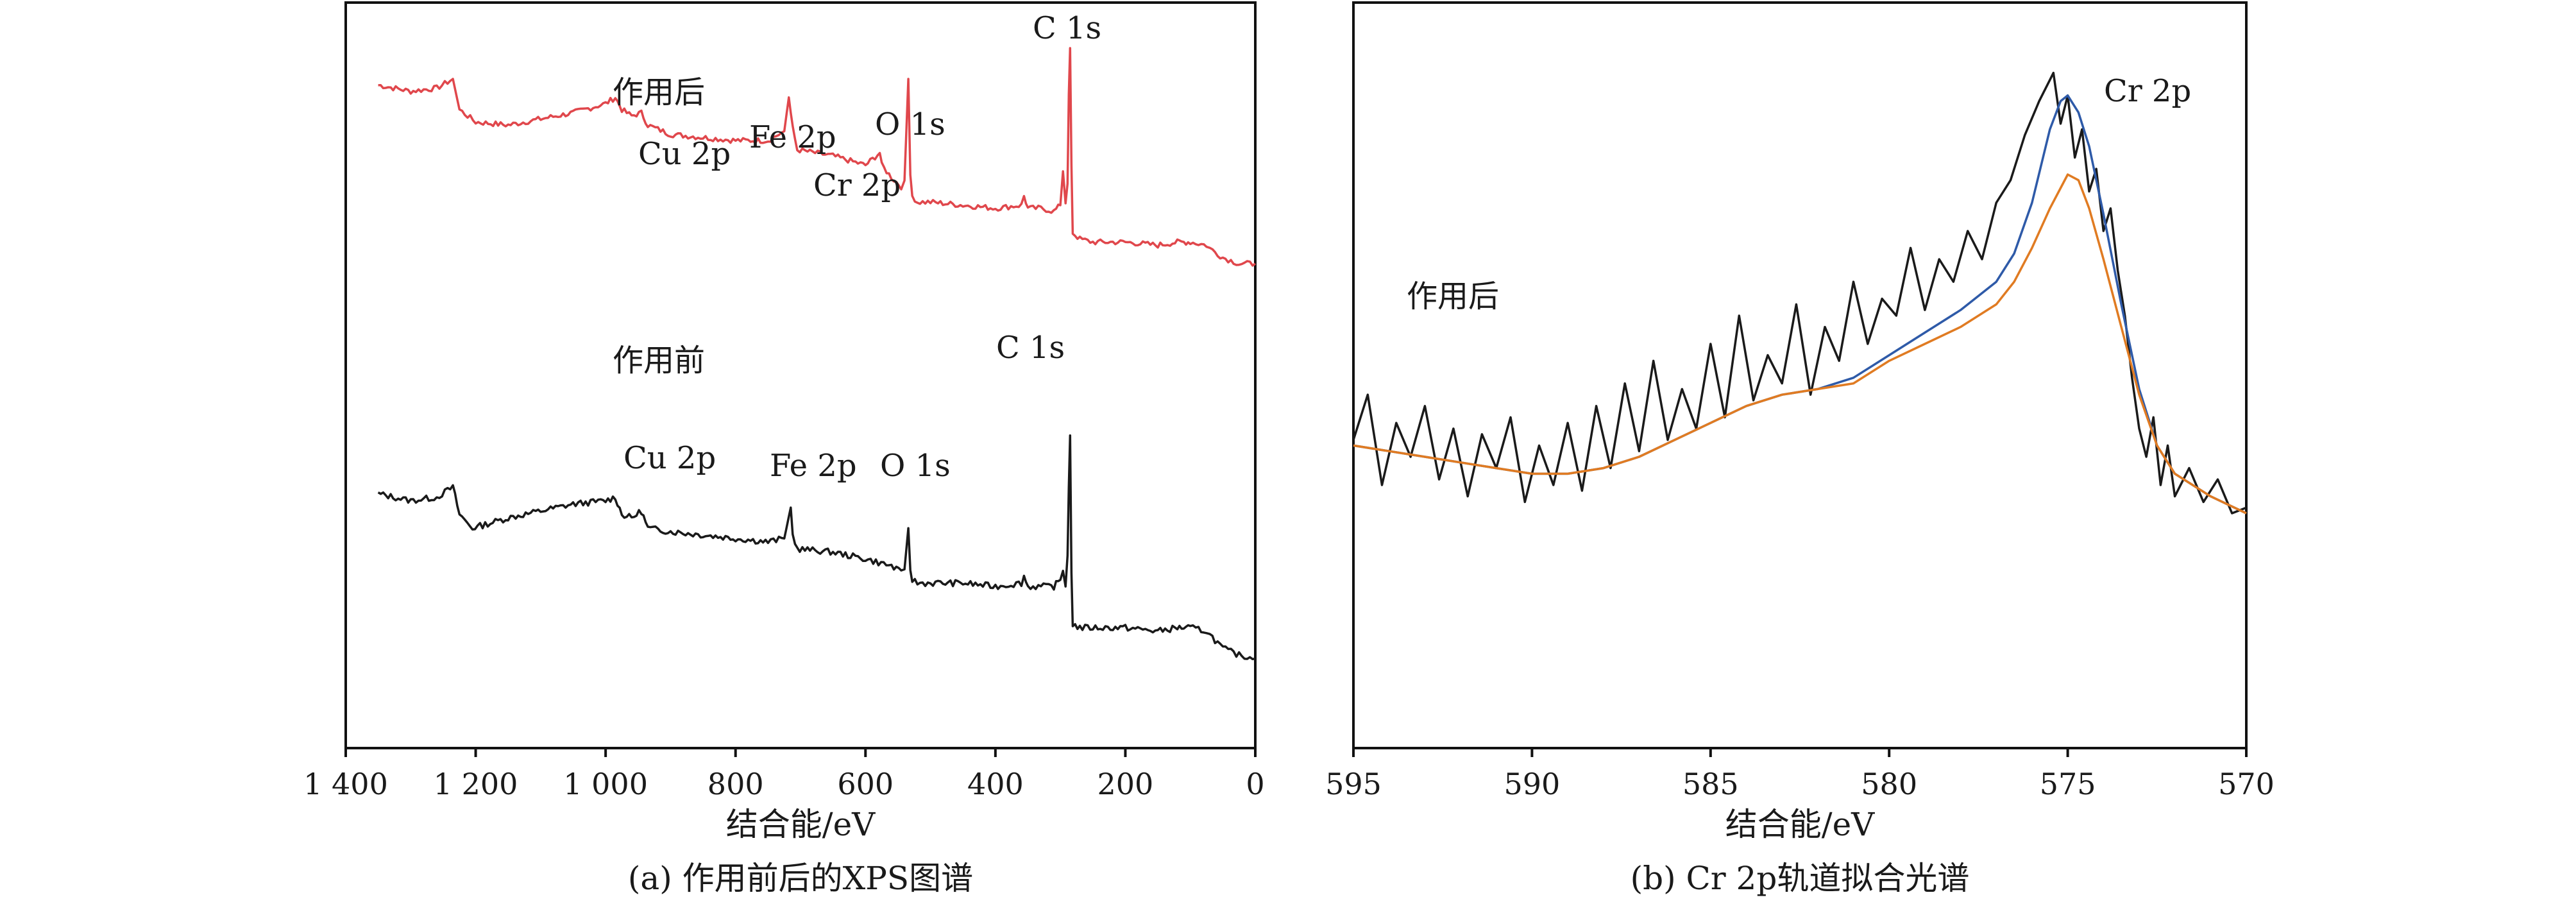 This screenshot has width=2576, height=904. What do you see at coordinates (1030, 348) in the screenshot?
I see `panel-a-before-peak-label: C 1s` at bounding box center [1030, 348].